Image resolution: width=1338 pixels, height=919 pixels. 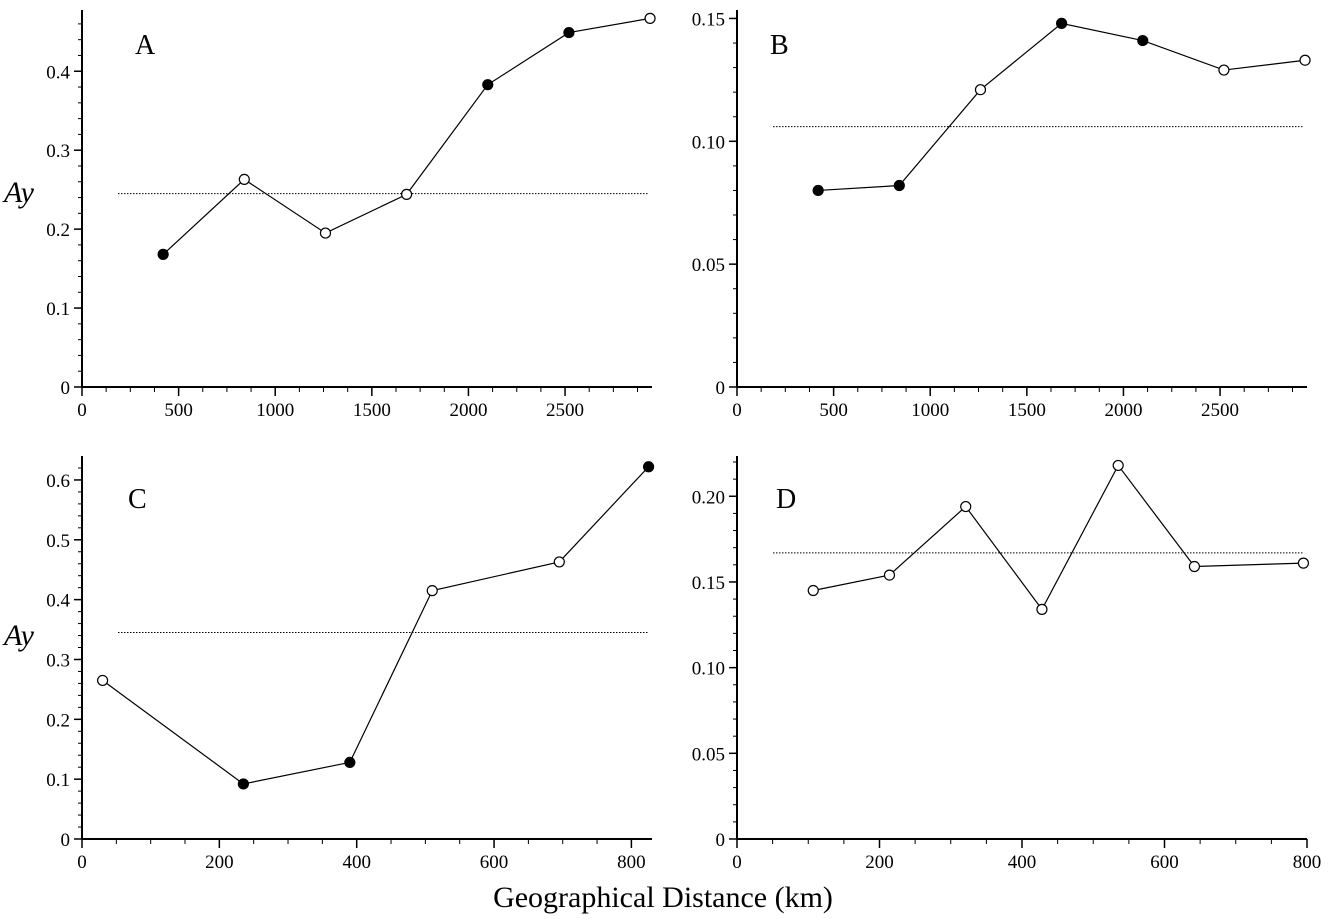 What do you see at coordinates (145, 45) in the screenshot?
I see `panel-label: A` at bounding box center [145, 45].